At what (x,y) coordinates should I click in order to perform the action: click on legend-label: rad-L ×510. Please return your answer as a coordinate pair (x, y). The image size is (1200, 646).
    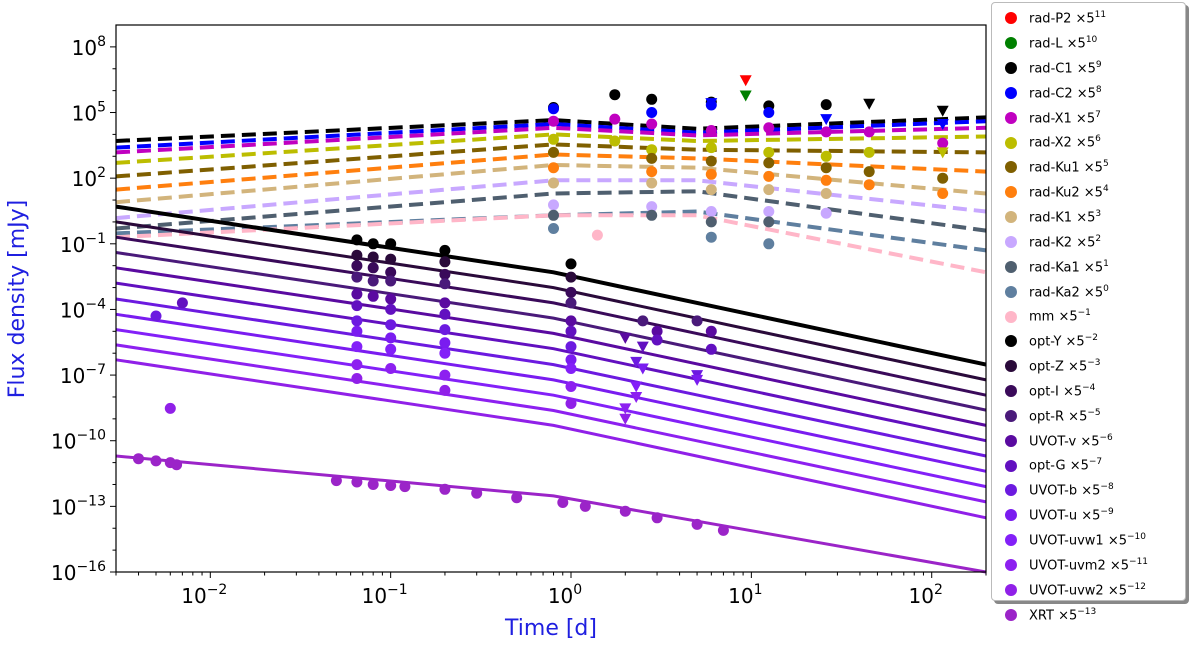
    Looking at the image, I should click on (1063, 43).